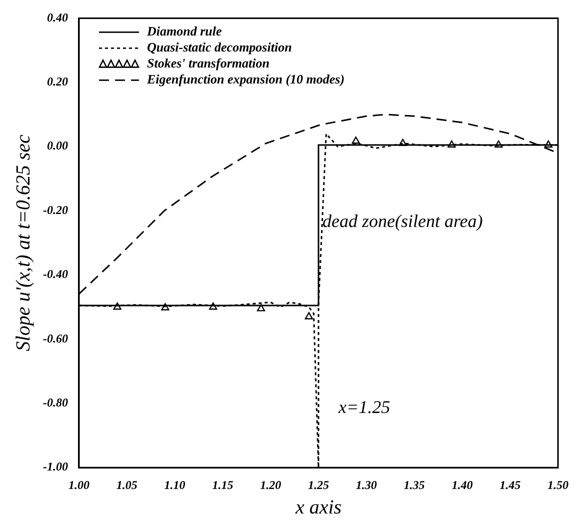  What do you see at coordinates (55, 467) in the screenshot?
I see `y-tick-label: -1.00` at bounding box center [55, 467].